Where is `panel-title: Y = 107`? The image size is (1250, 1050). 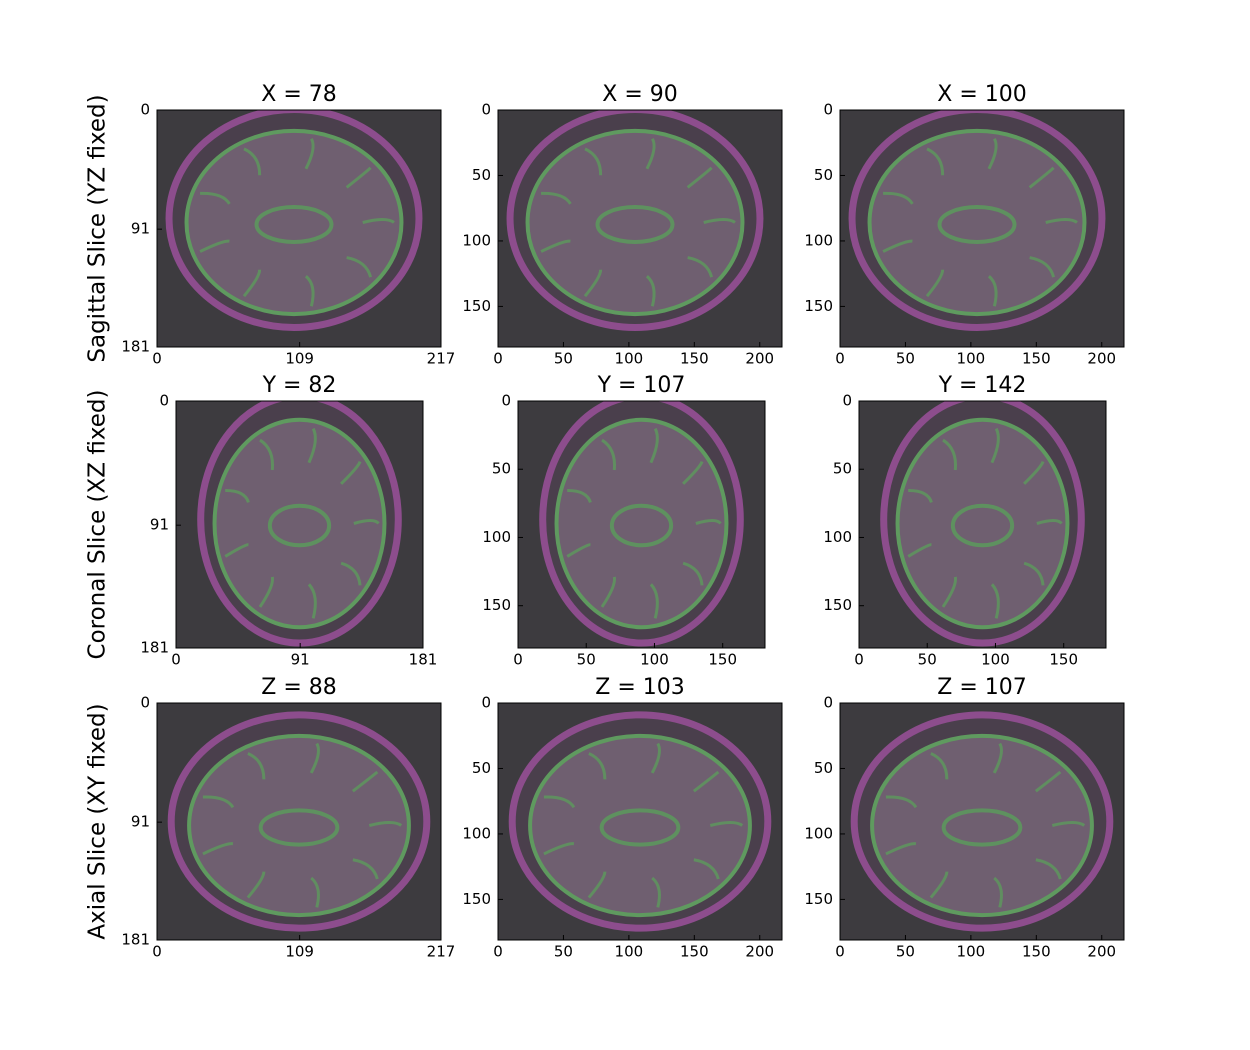
panel-title: Y = 107 is located at coordinates (641, 385).